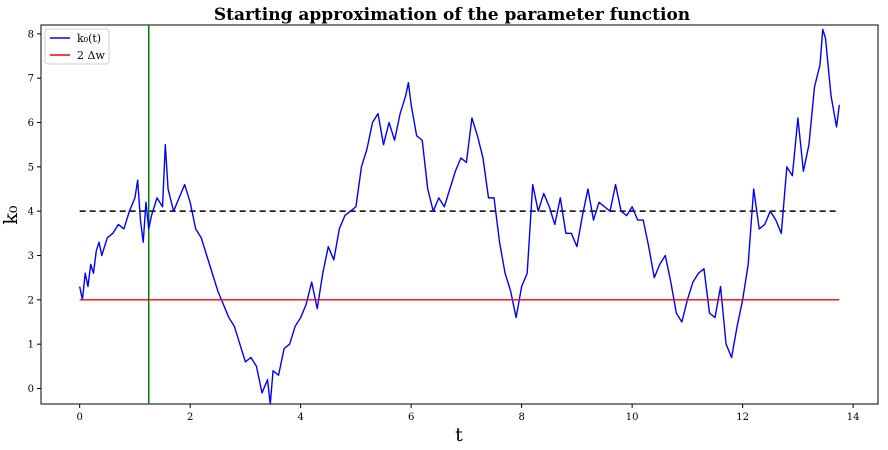  What do you see at coordinates (31, 389) in the screenshot?
I see `y-tick-label: 0` at bounding box center [31, 389].